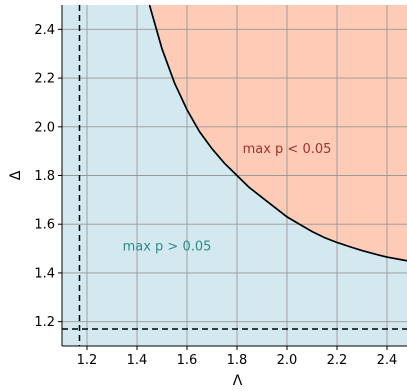 This screenshot has height=391, width=407. Describe the element at coordinates (287, 360) in the screenshot. I see `x-tick-label: 2.0` at that location.